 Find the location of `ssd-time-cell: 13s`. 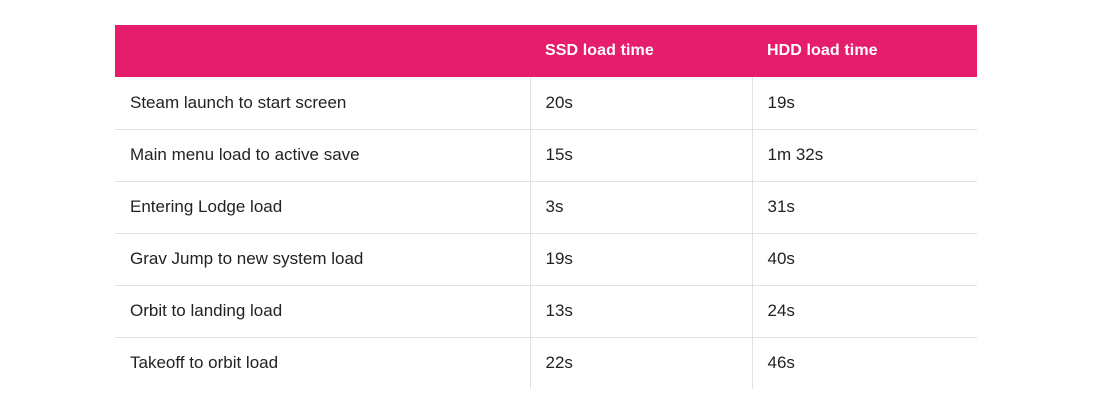

ssd-time-cell: 13s is located at coordinates (640, 311).